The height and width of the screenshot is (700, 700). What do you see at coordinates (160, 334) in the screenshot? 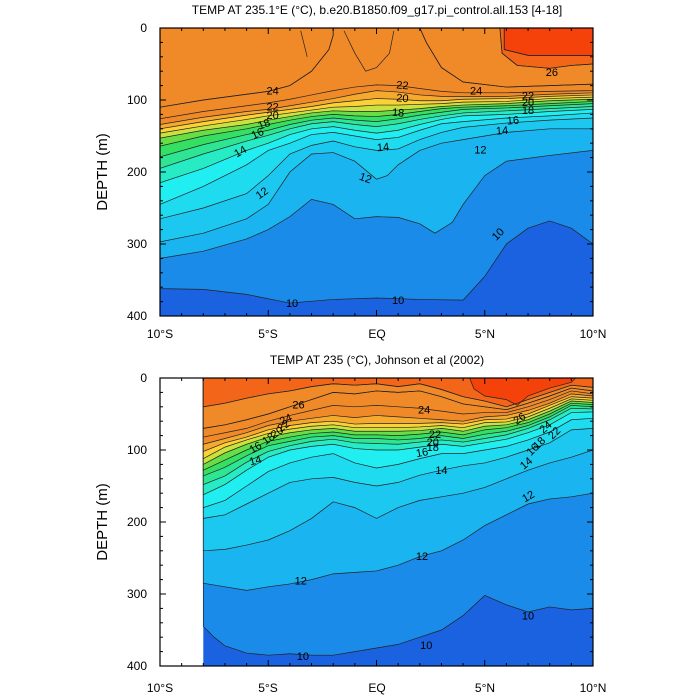
I see `panel-model-x-tick-label: 10°S` at bounding box center [160, 334].